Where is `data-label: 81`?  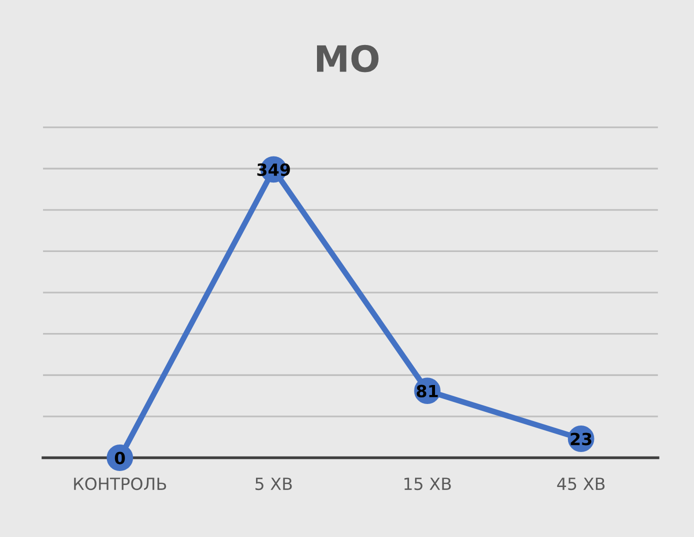 data-label: 81 is located at coordinates (427, 391).